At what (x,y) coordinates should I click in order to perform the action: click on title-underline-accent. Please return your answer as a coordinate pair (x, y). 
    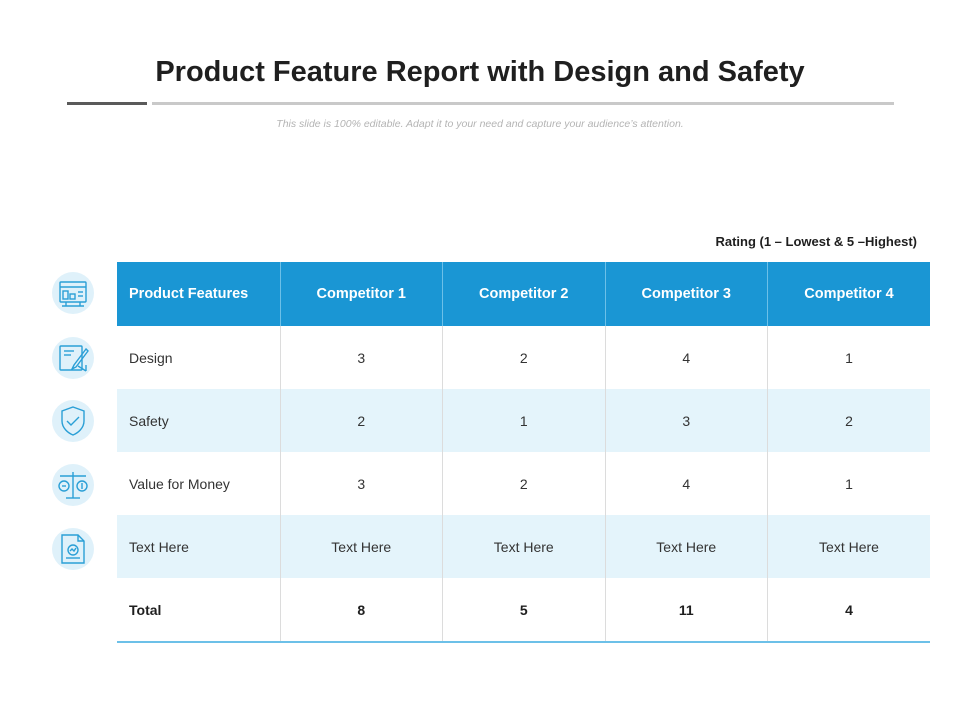
    Looking at the image, I should click on (107, 103).